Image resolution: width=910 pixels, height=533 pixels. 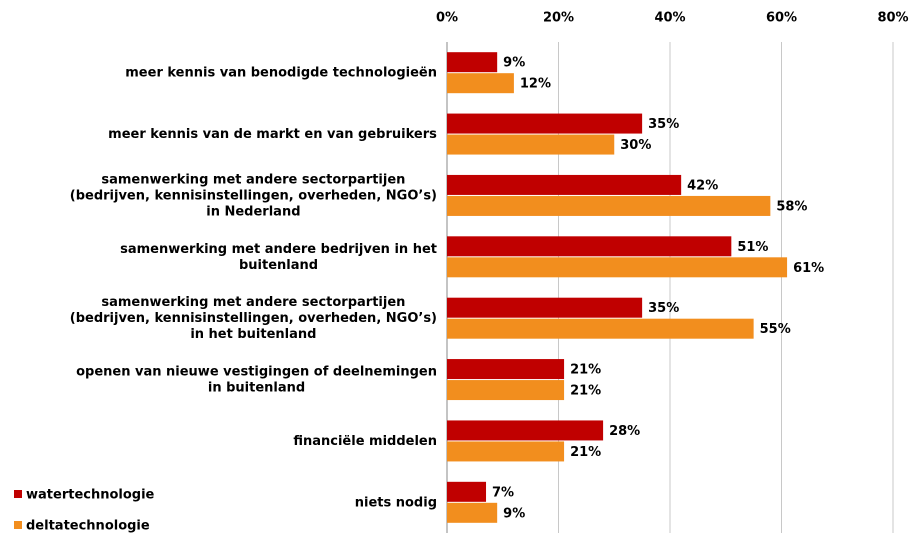 What do you see at coordinates (535, 84) in the screenshot?
I see `value-label: 12%` at bounding box center [535, 84].